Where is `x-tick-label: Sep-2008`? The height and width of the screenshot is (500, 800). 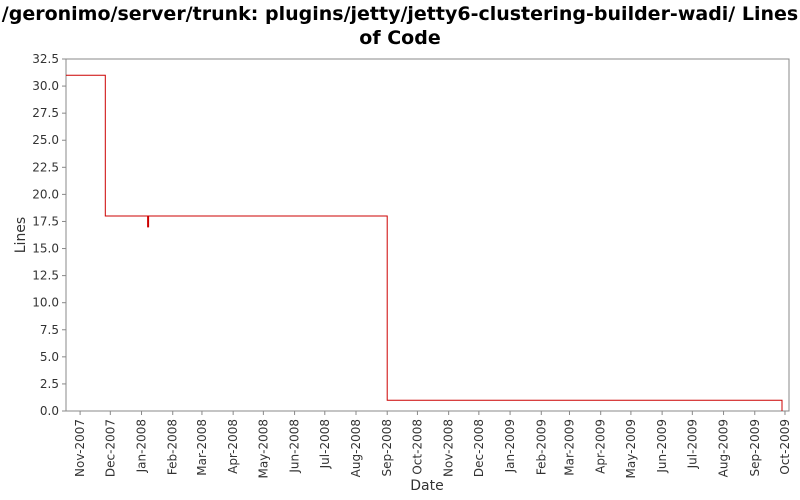
x-tick-label: Sep-2008 is located at coordinates (387, 448).